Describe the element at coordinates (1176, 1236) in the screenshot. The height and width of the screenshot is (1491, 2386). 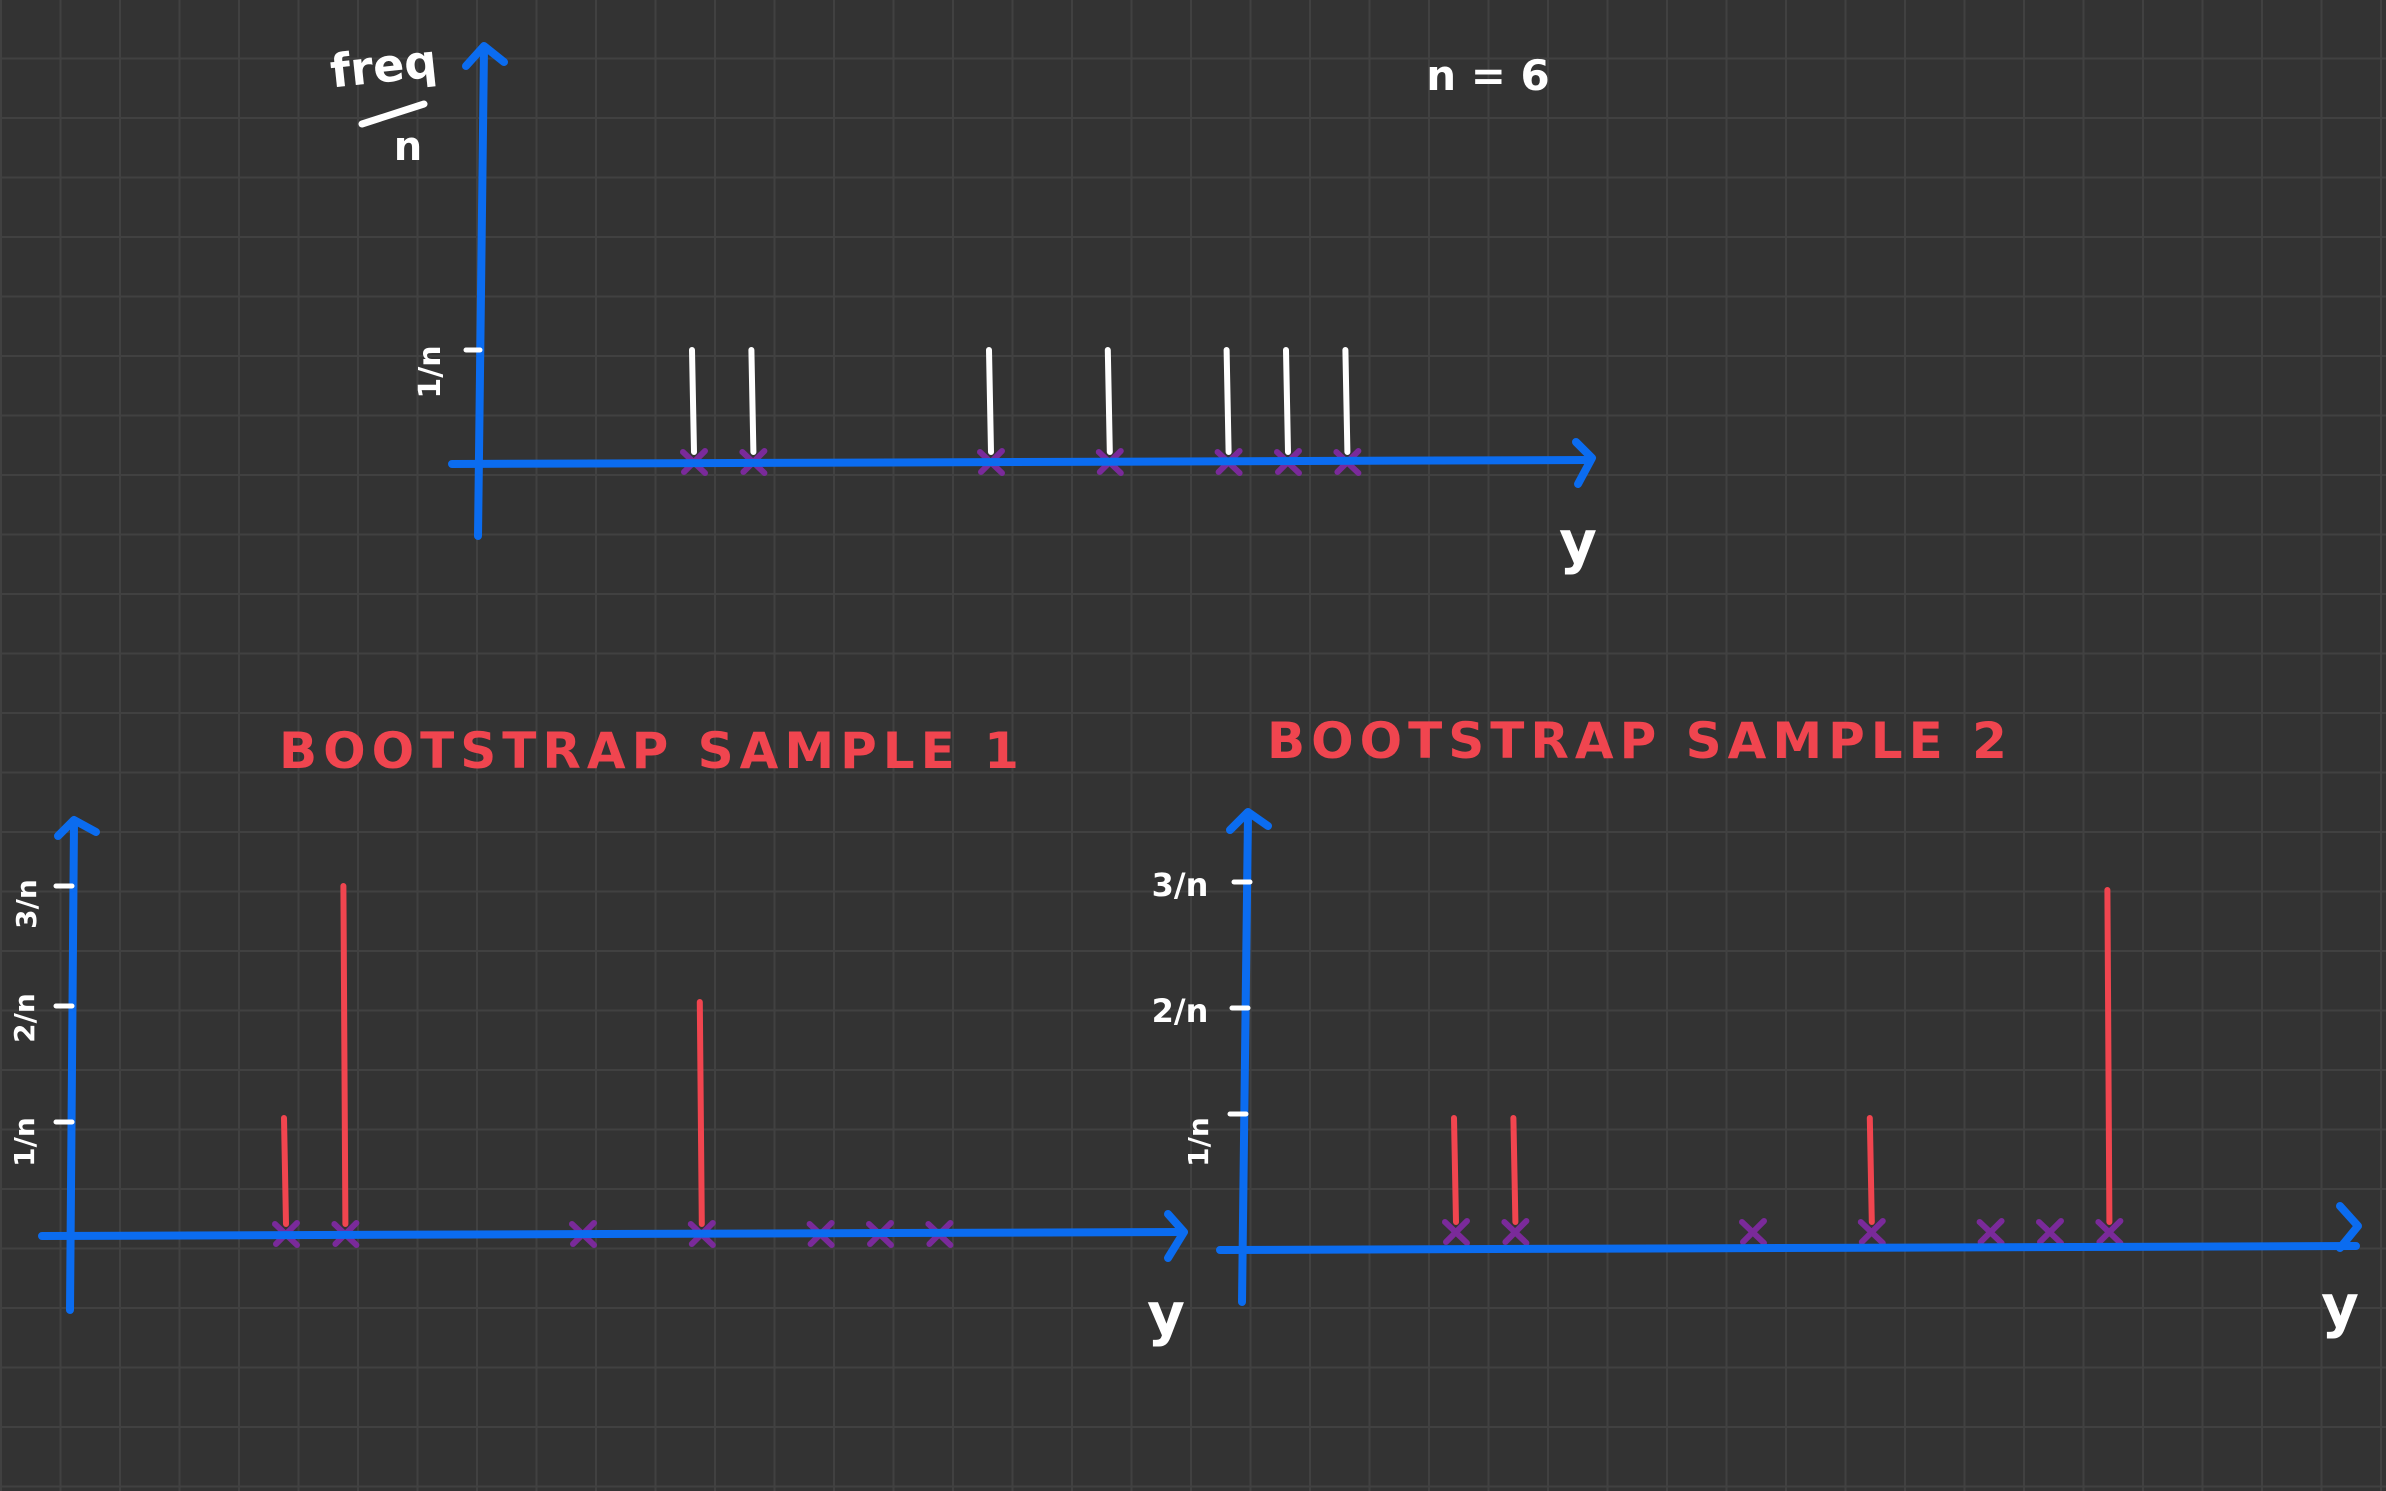
I see `bootstrap-1-x-axis-arrowhead` at that location.